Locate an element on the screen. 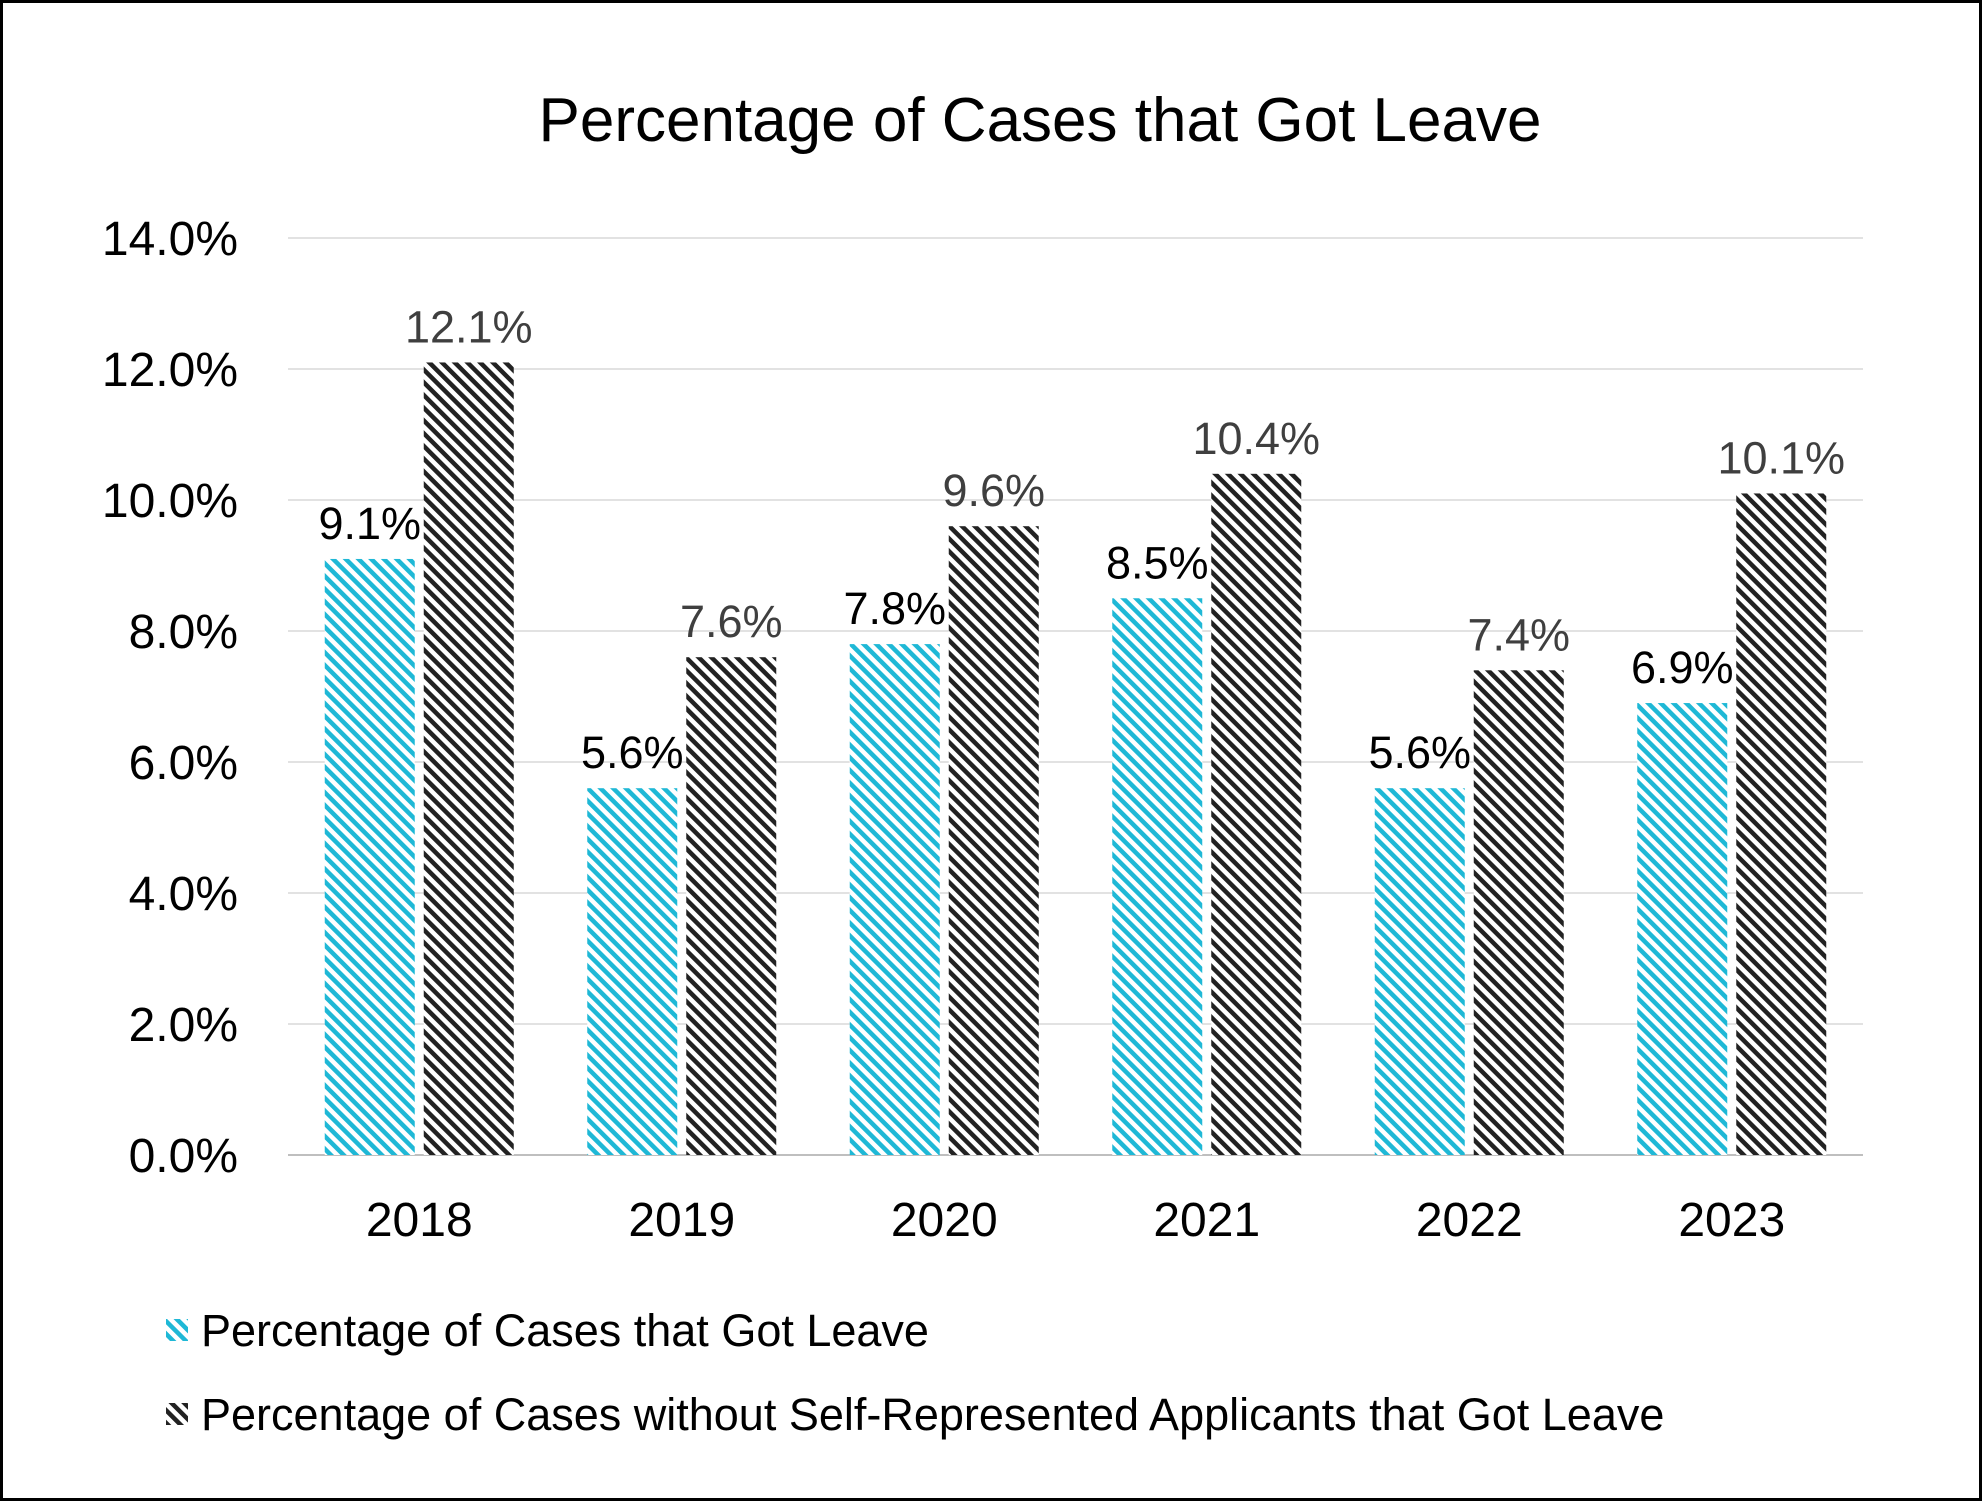 The width and height of the screenshot is (1982, 1504). data-label: 10.1% is located at coordinates (1781, 457).